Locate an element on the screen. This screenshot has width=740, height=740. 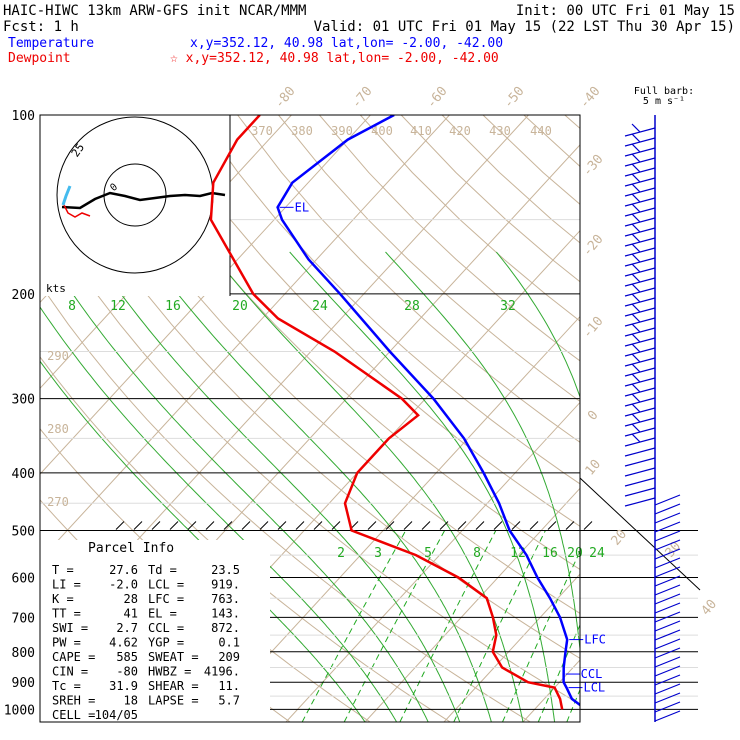
level-marker-label: CCL is located at coordinates (592, 674).